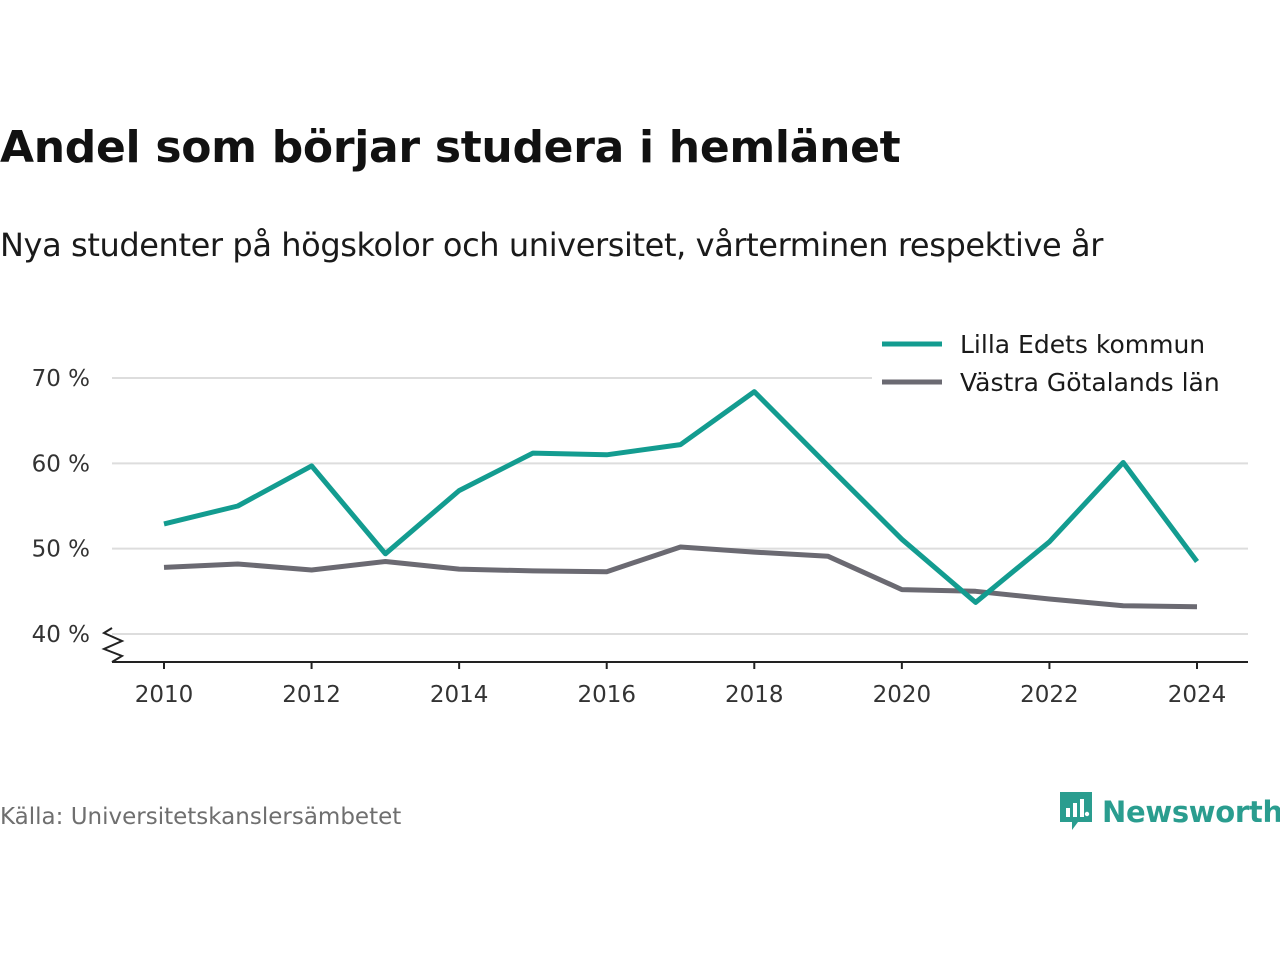 This screenshot has width=1280, height=960. I want to click on legend-label-1: Lilla Edets kommun, so click(1082, 344).